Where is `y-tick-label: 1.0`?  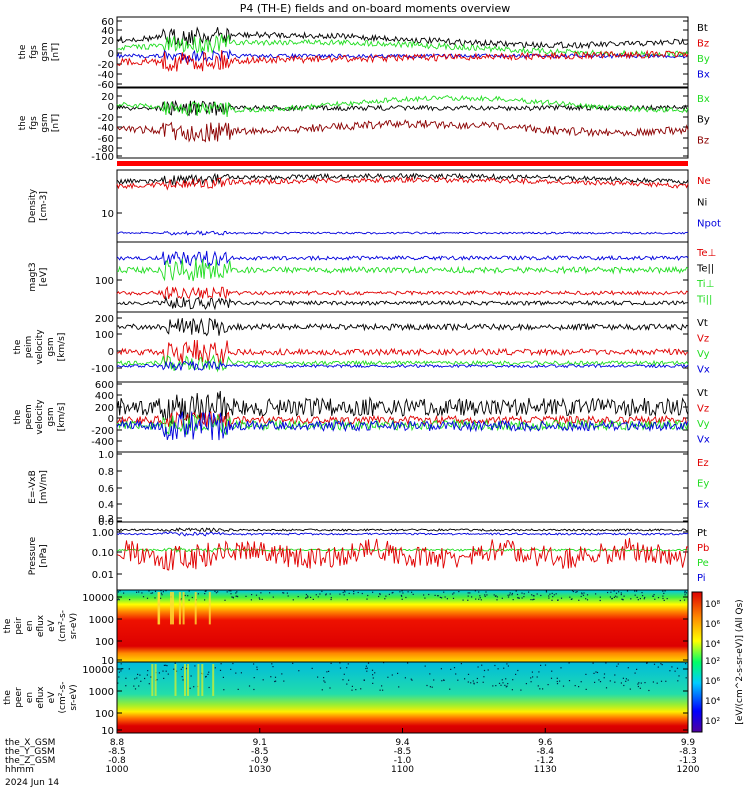
y-tick-label: 1.0 is located at coordinates (106, 455).